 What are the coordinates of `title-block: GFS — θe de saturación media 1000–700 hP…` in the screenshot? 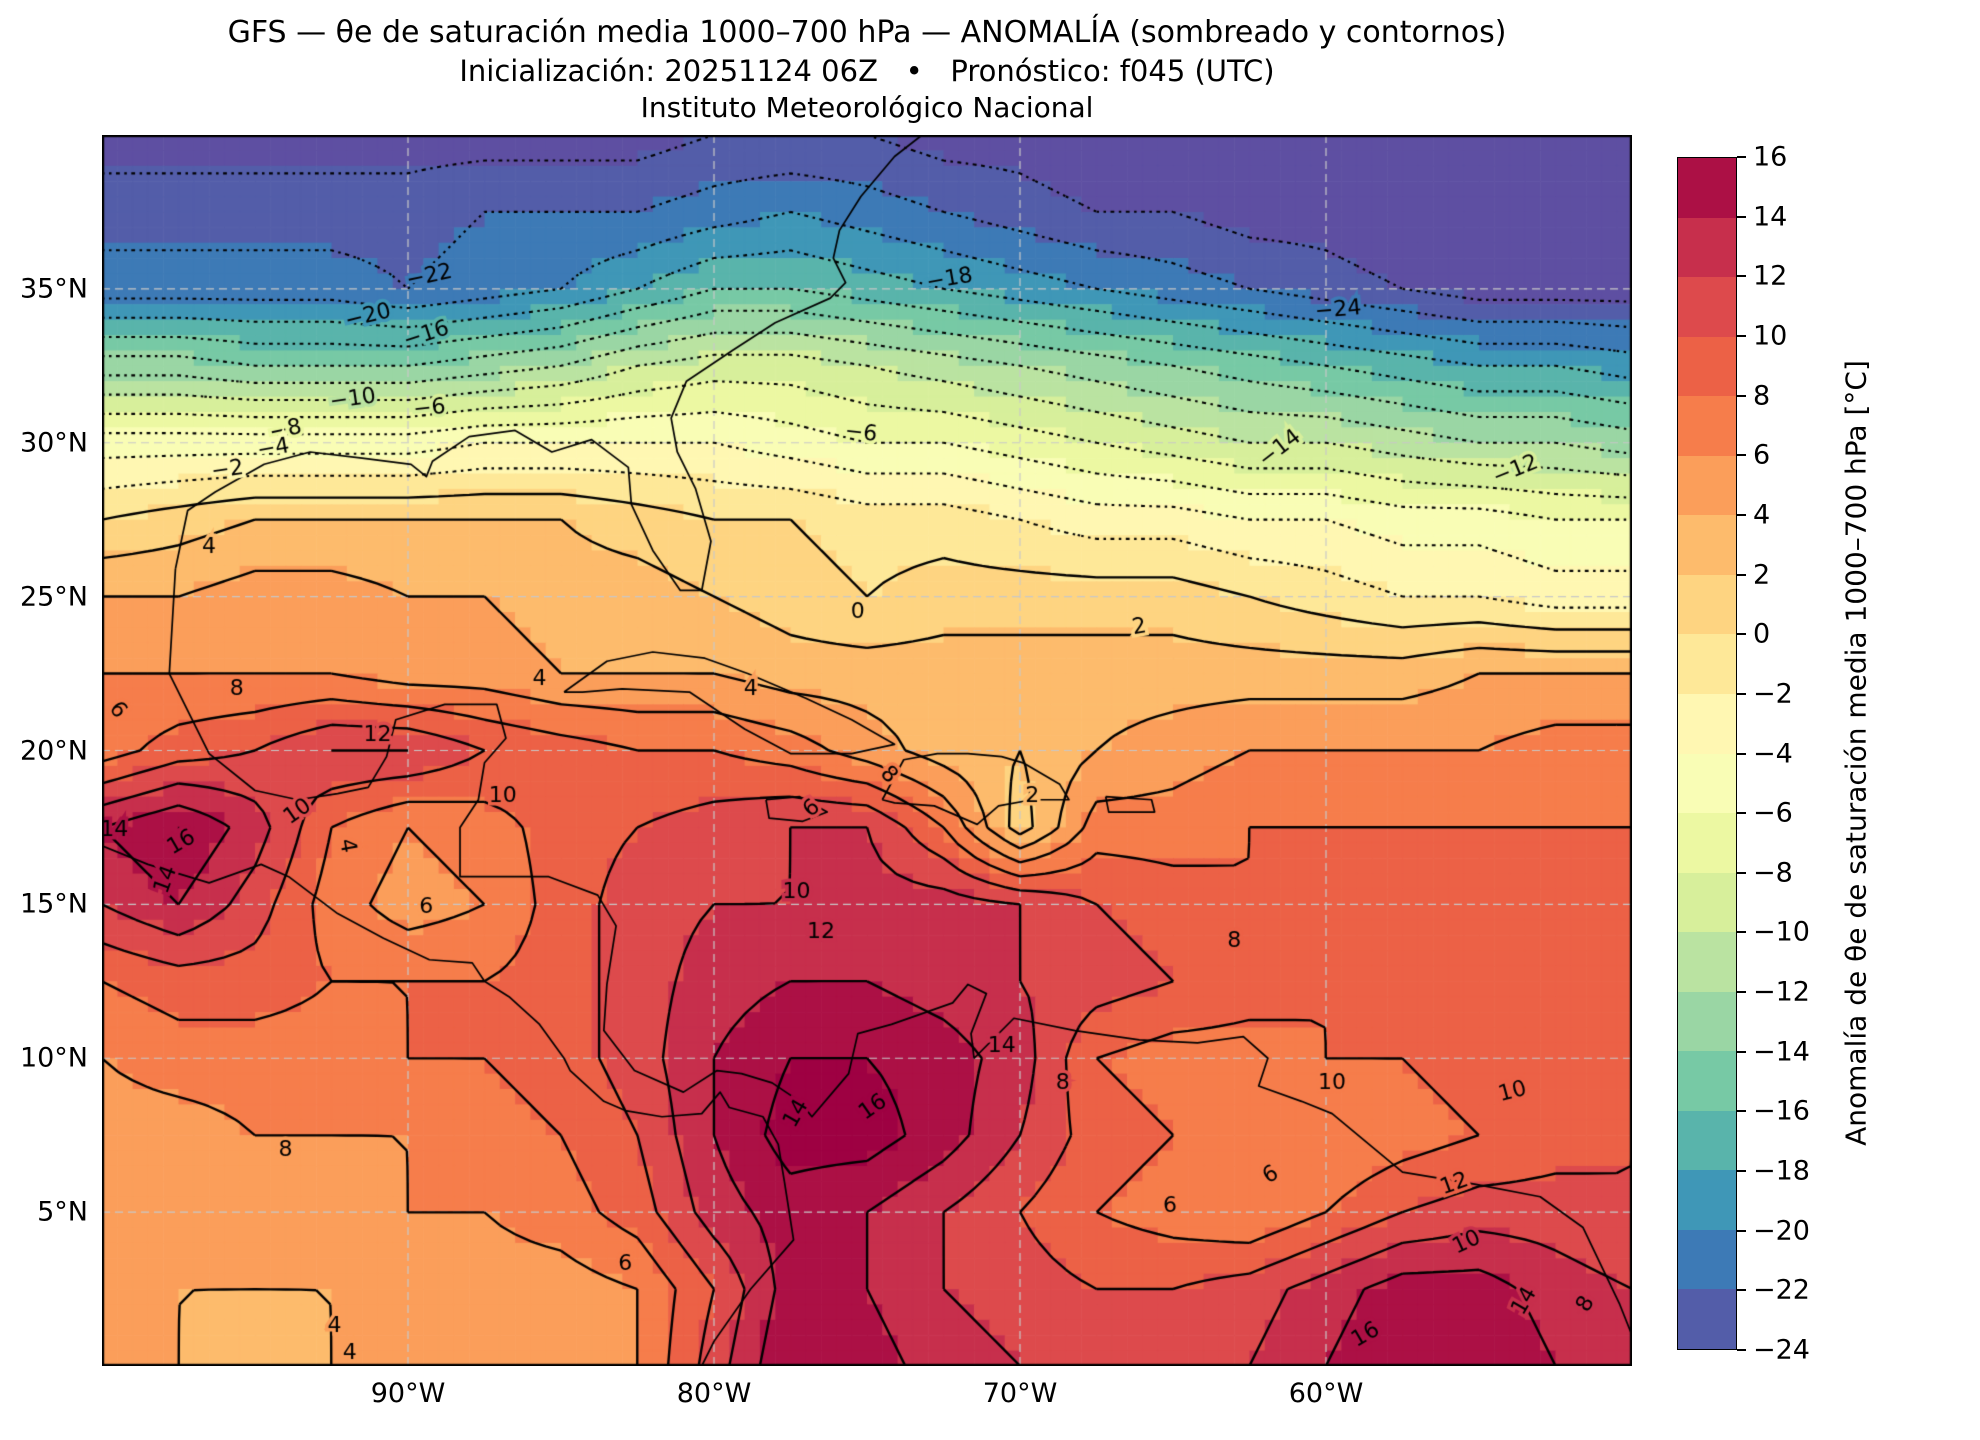 It's located at (867, 70).